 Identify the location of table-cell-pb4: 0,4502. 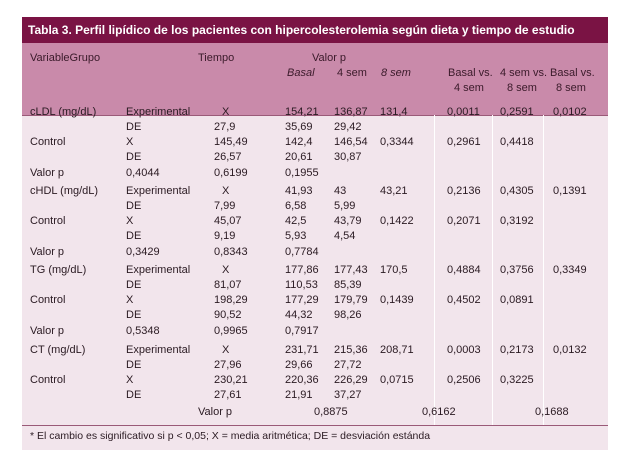
(464, 300).